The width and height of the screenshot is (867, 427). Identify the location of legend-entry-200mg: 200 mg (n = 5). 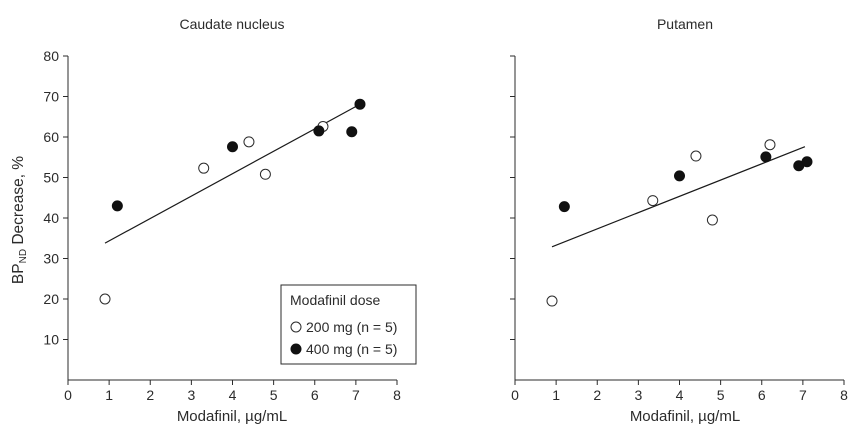
(351, 327).